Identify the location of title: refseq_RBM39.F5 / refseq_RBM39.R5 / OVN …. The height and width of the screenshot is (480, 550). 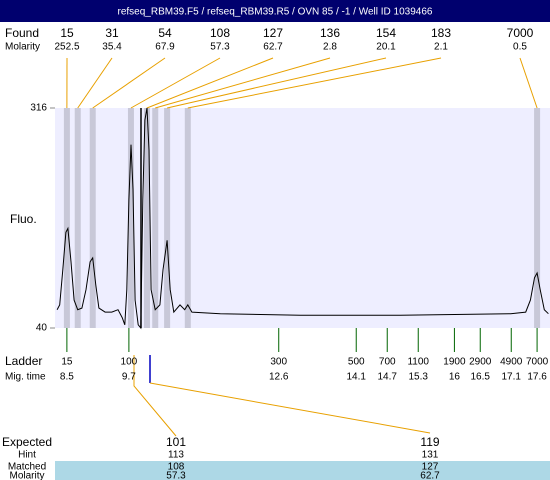
(275, 12).